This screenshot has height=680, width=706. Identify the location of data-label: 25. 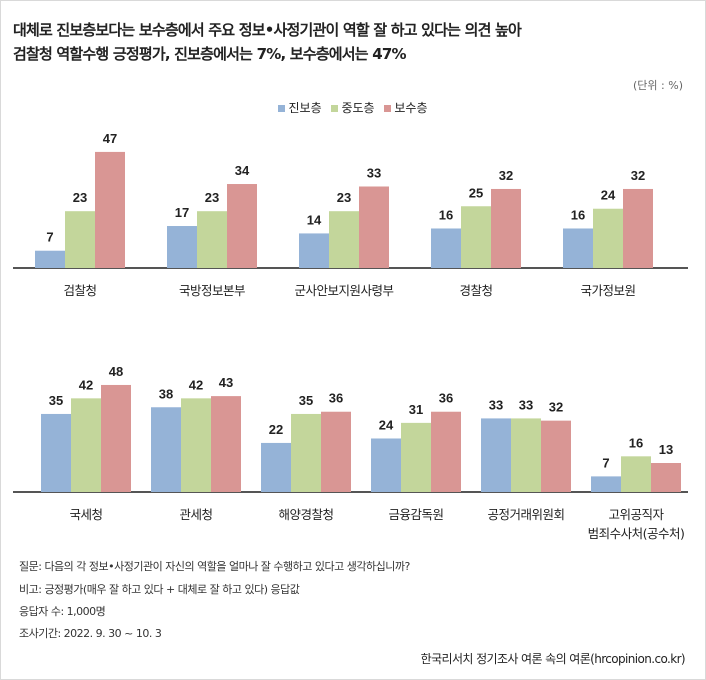
(476, 192).